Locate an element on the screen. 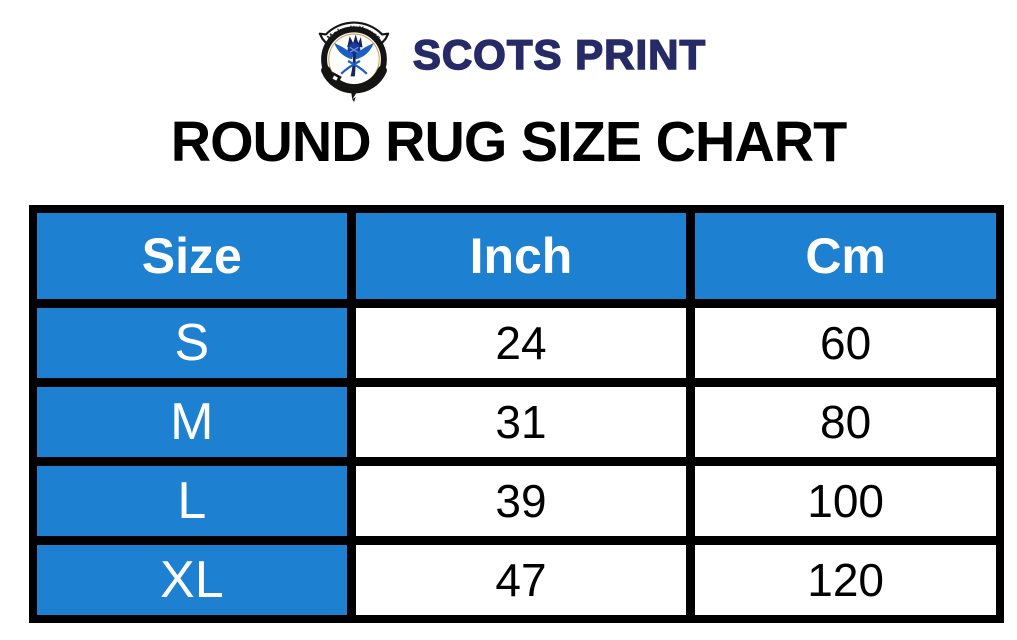 The image size is (1017, 640). inch-cell-l: 39 is located at coordinates (521, 501).